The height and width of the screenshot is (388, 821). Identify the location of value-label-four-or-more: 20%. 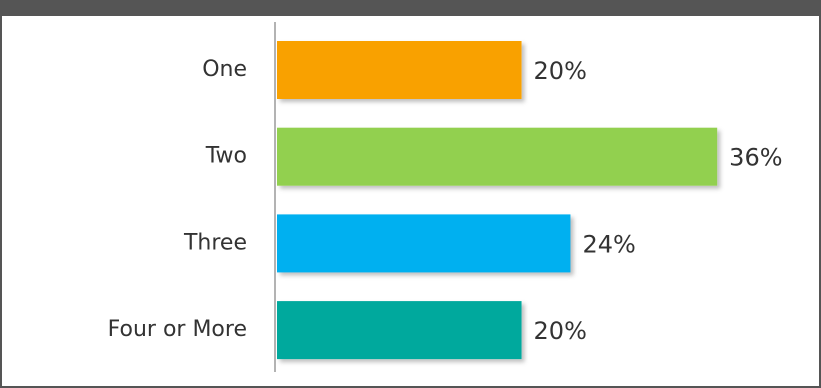
(560, 331).